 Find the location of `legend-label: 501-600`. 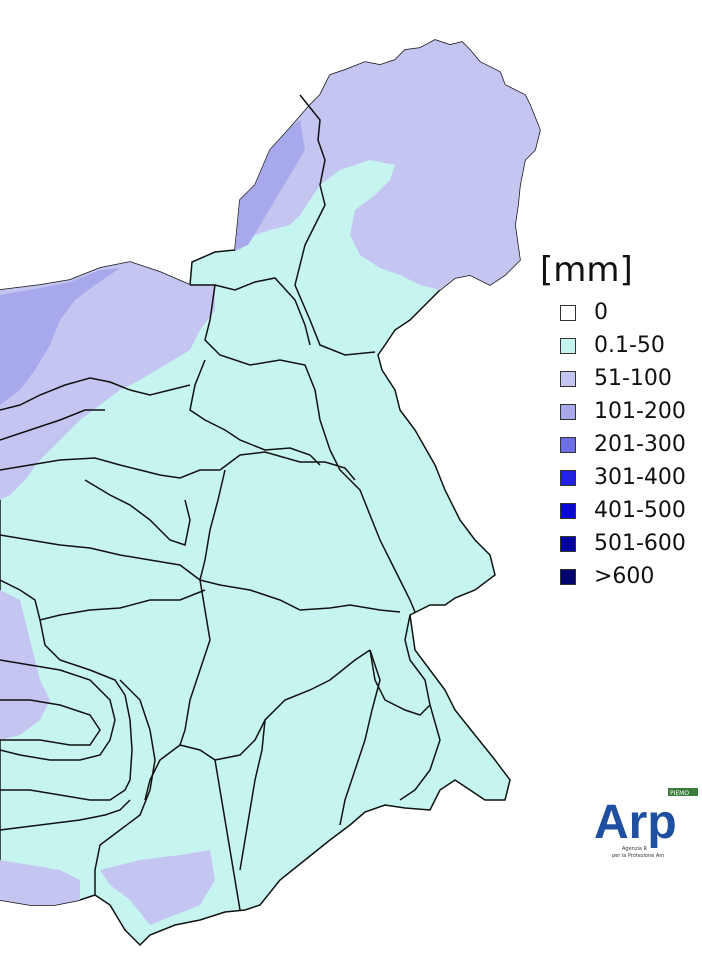

legend-label: 501-600 is located at coordinates (640, 543).